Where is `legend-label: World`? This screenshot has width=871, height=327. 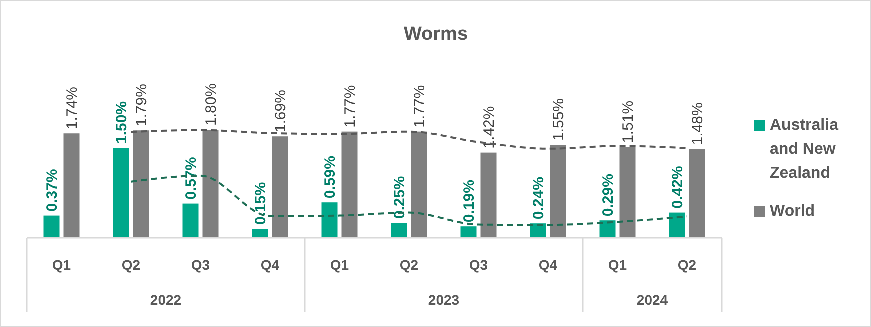 legend-label: World is located at coordinates (793, 211).